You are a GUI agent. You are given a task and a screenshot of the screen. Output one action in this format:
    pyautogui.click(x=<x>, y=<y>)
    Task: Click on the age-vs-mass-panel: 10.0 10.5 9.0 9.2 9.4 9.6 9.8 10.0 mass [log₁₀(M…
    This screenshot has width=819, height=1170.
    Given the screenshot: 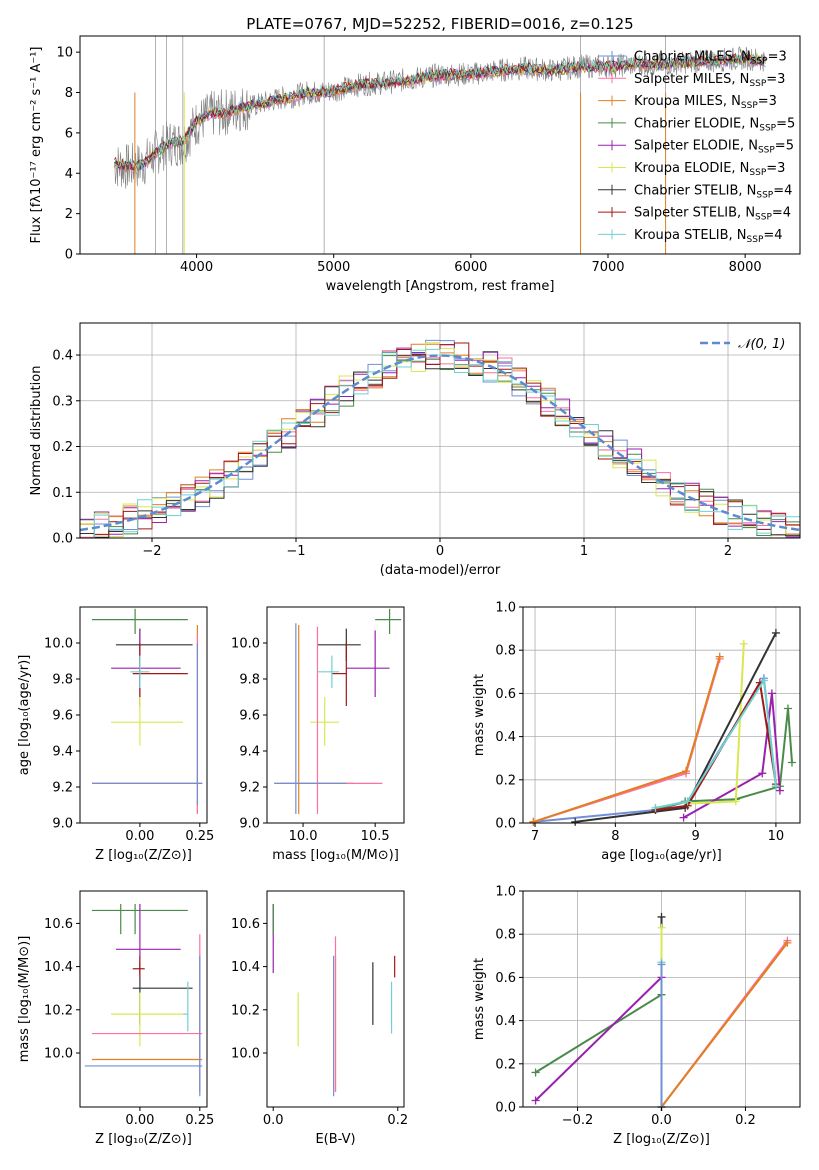 What is the action you would take?
    pyautogui.click(x=318, y=734)
    